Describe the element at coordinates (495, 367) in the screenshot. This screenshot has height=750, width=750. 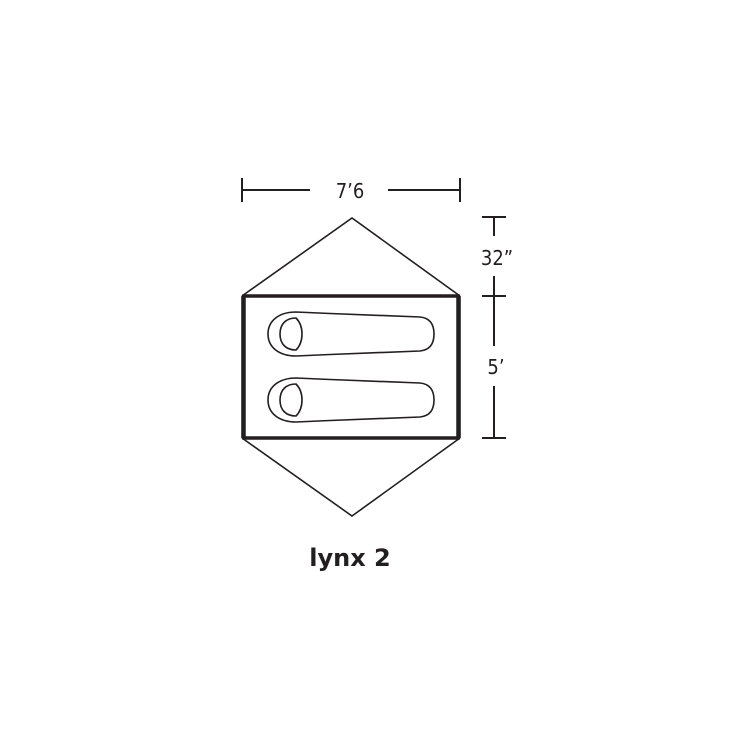
I see `floor-depth-label: 5’` at that location.